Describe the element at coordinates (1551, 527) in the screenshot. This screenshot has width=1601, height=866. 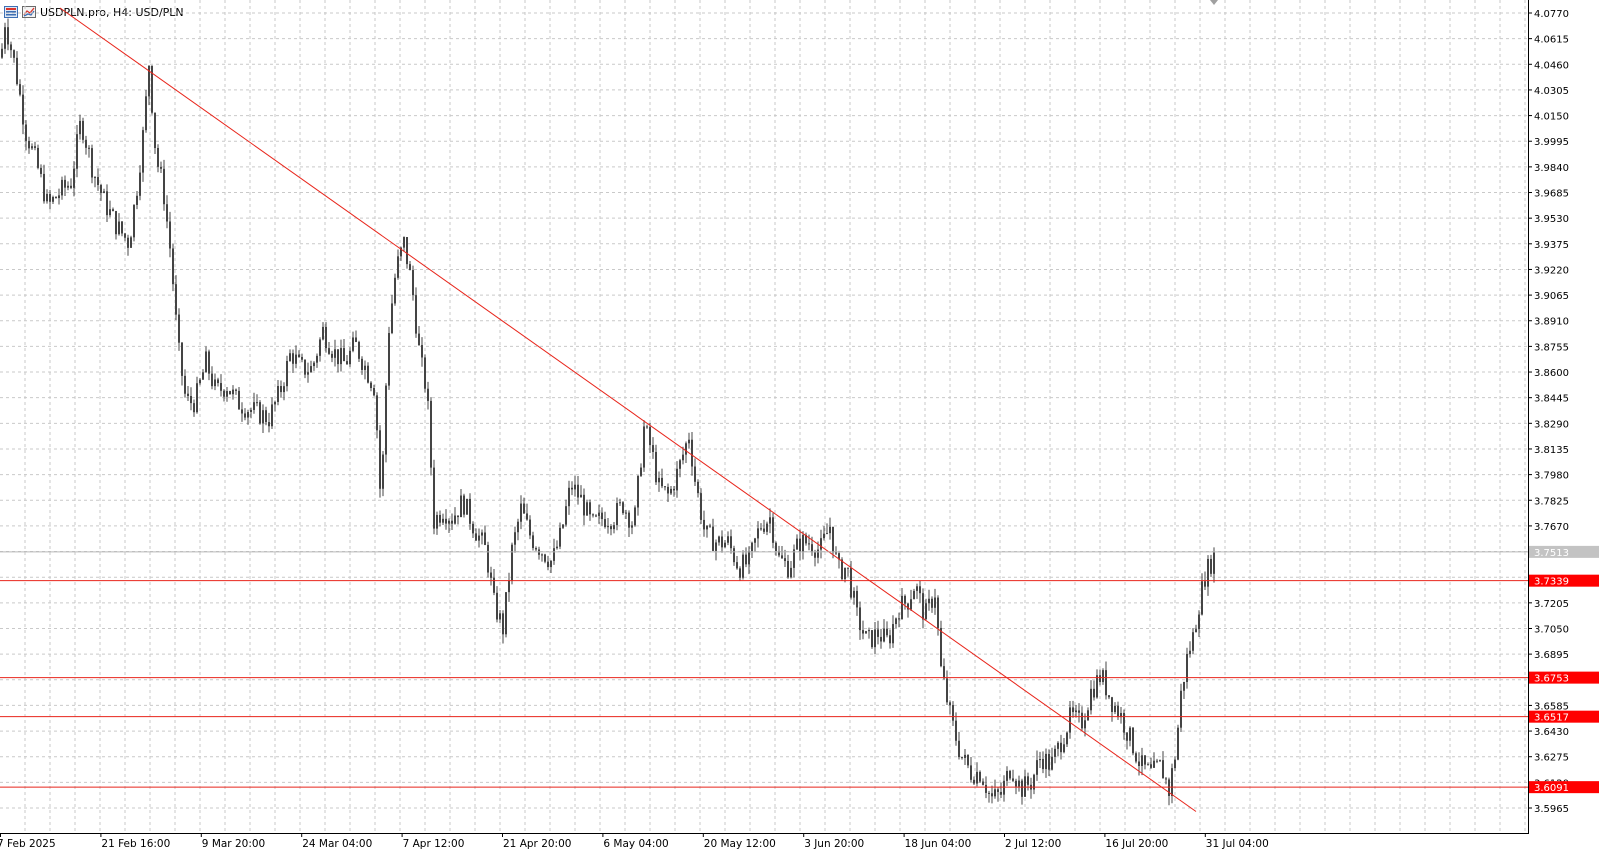
I see `price-tick-label: 3.7670` at that location.